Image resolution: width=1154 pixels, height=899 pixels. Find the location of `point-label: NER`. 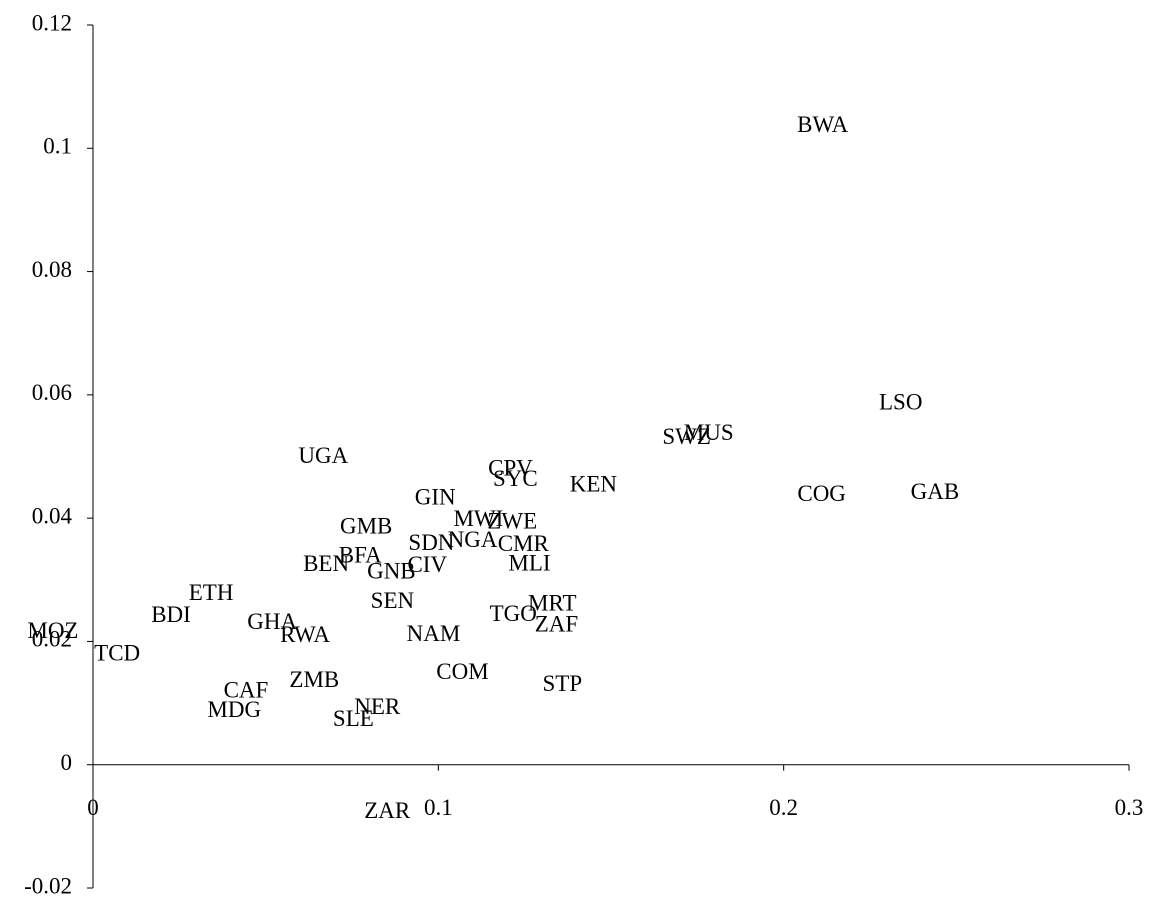

point-label: NER is located at coordinates (377, 706).